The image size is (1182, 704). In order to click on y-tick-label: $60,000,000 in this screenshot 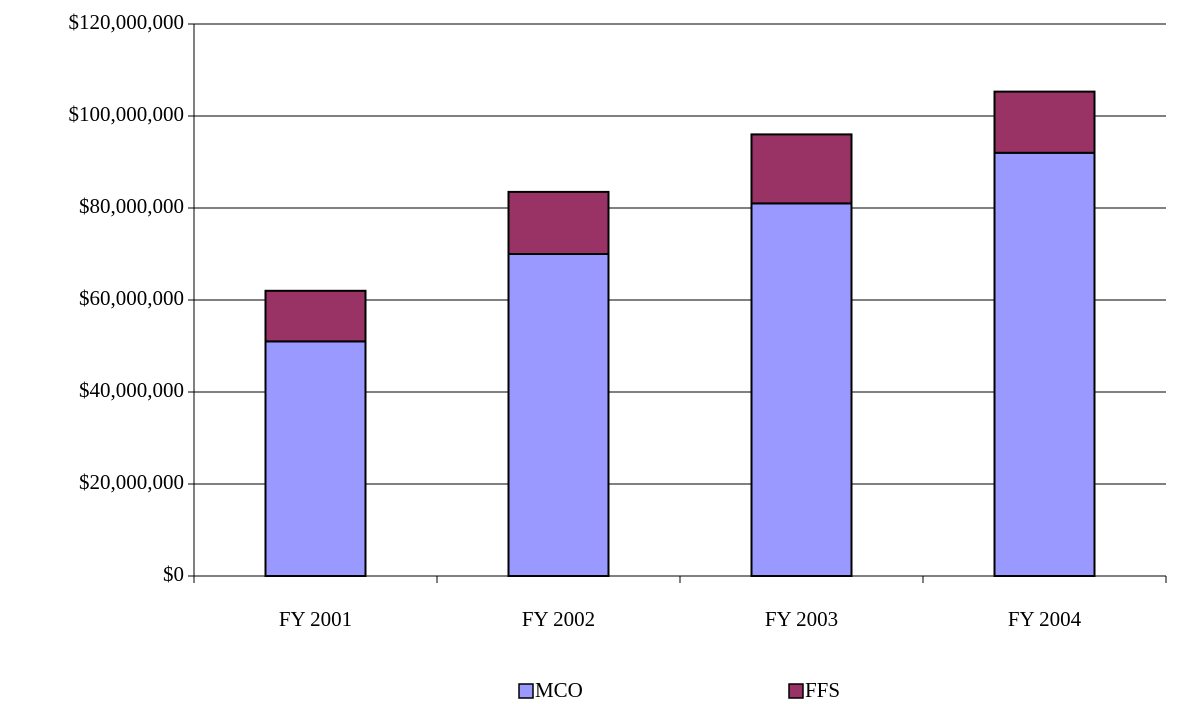, I will do `click(131, 298)`.